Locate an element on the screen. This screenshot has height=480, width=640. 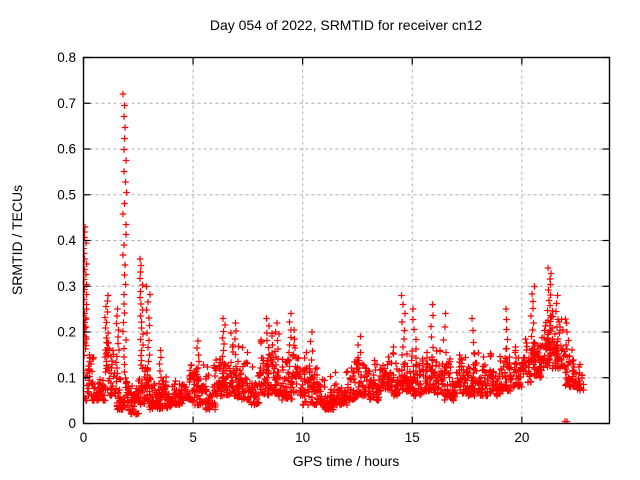
x-tick-label: 10 is located at coordinates (302, 437).